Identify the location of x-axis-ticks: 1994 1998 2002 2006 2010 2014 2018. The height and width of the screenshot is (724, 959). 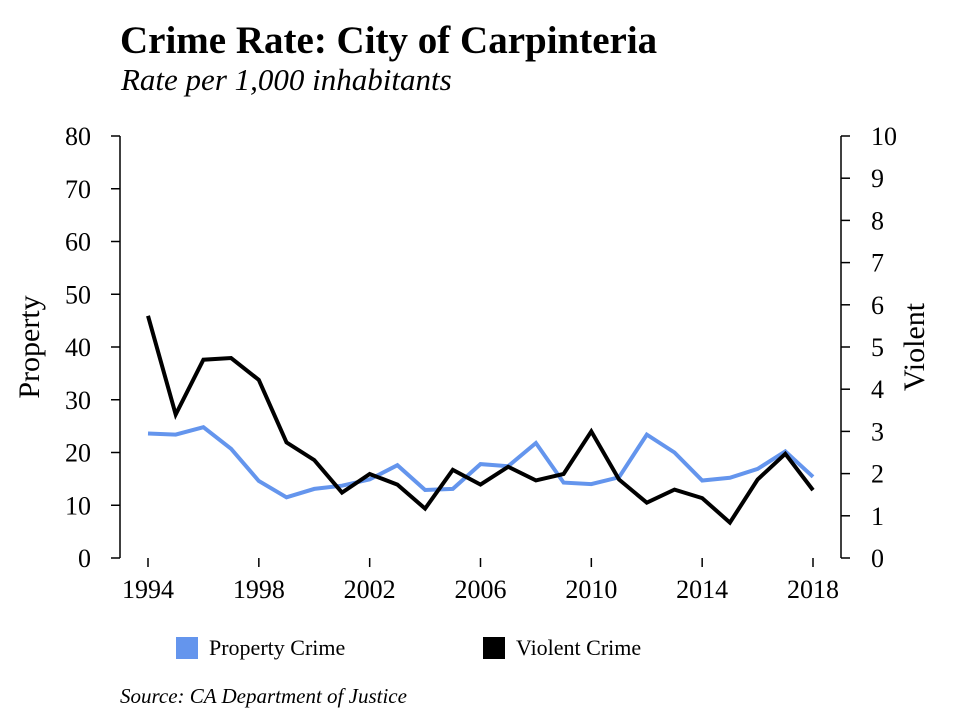
(480, 581).